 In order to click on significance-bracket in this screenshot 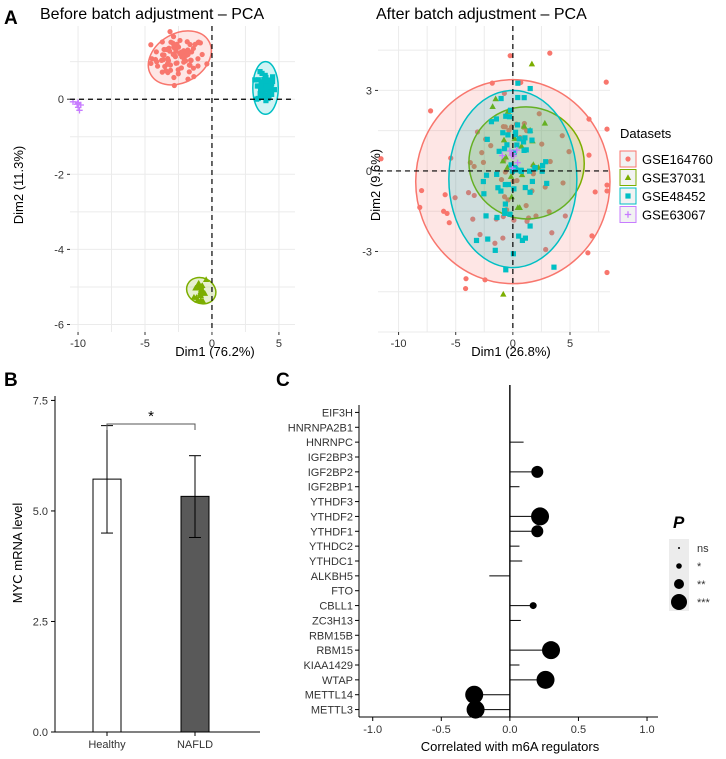, I will do `click(151, 426)`.